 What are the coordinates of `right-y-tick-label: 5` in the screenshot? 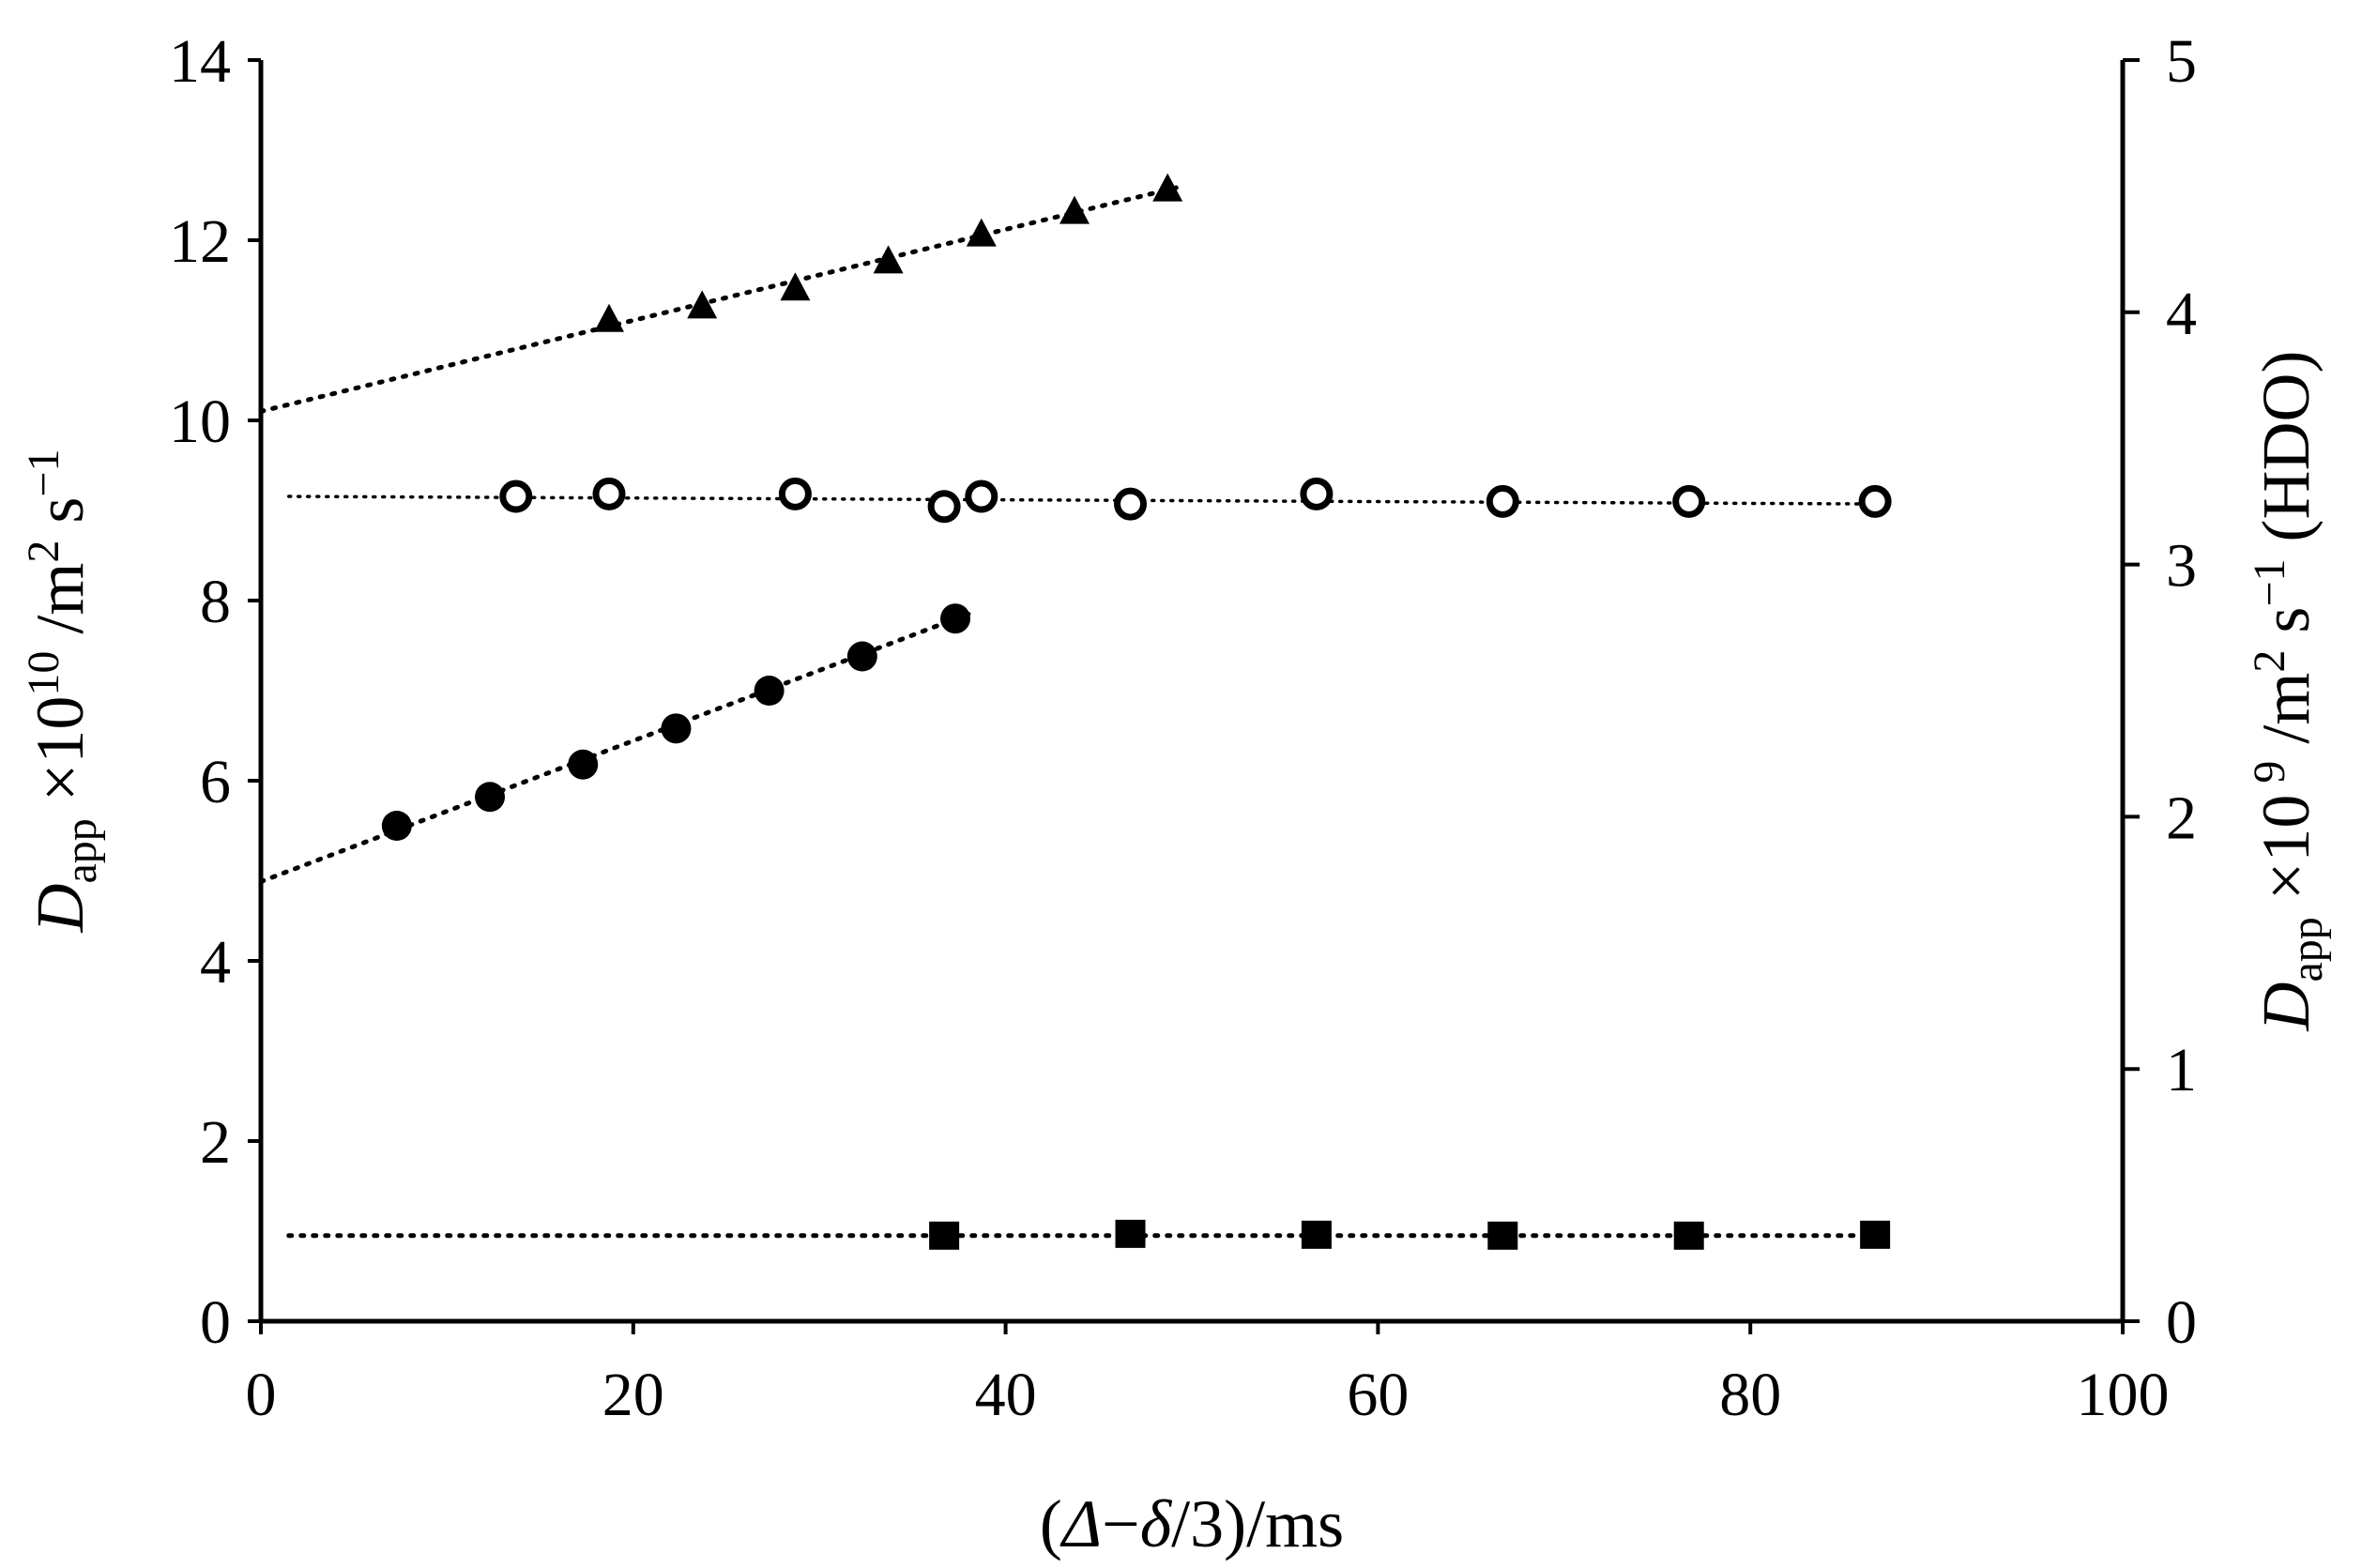 It's located at (2181, 61).